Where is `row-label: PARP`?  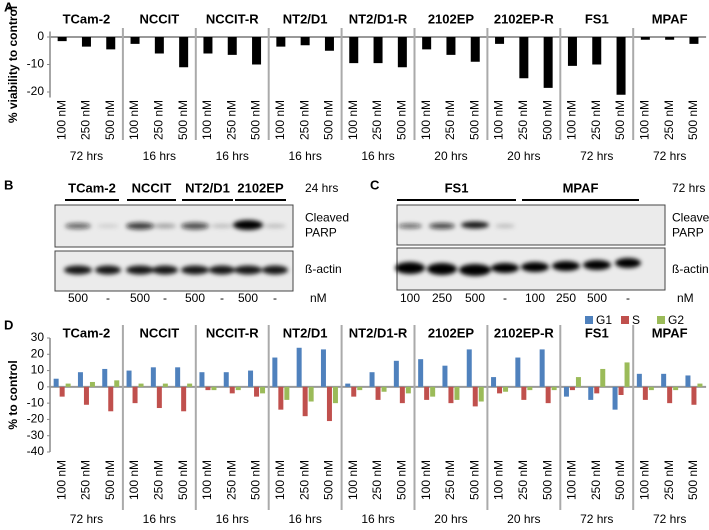 row-label: PARP is located at coordinates (688, 233).